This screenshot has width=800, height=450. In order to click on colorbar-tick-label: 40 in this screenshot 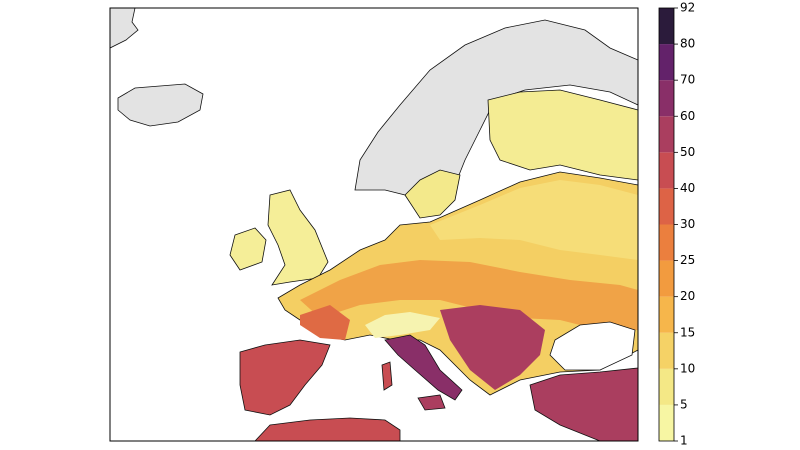, I will do `click(687, 188)`.